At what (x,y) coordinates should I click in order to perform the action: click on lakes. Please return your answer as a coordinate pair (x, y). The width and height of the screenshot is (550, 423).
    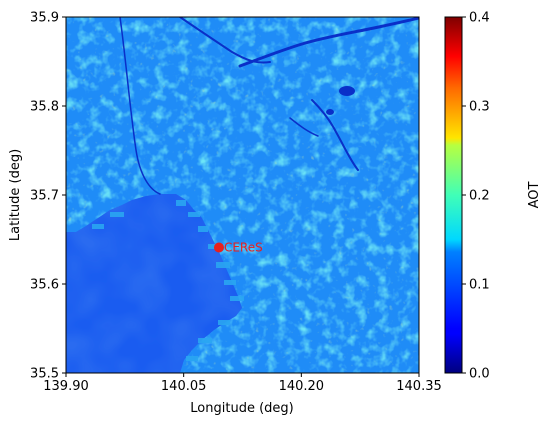
    Looking at the image, I should click on (340, 100).